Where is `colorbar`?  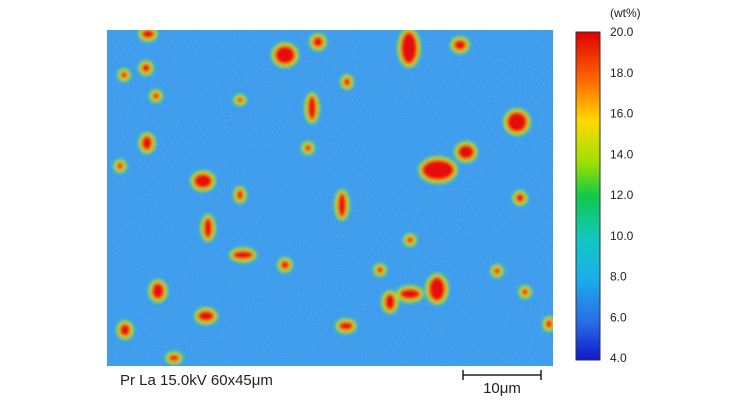
colorbar is located at coordinates (588, 196).